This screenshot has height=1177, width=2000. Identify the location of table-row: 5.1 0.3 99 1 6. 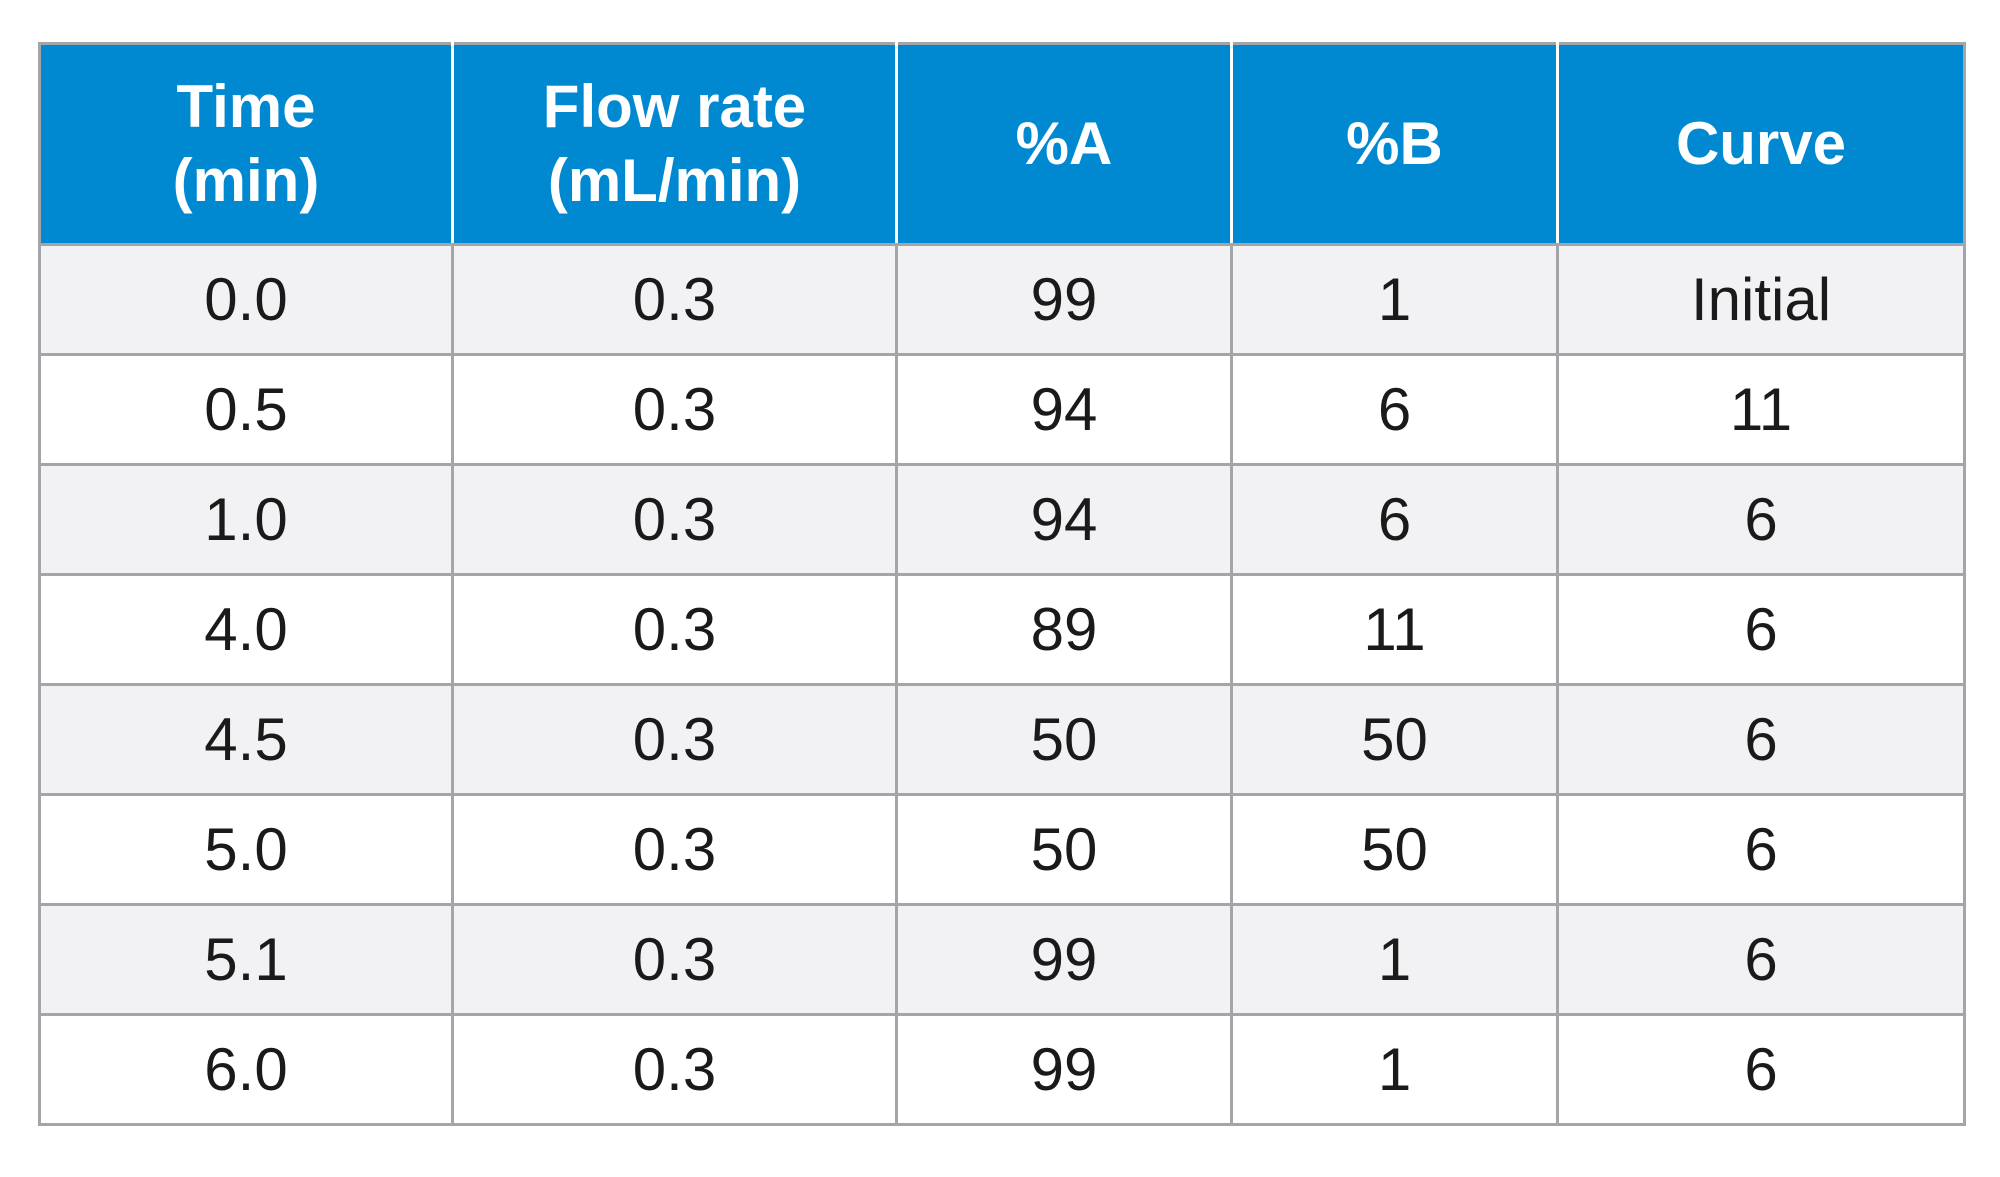
(1002, 959).